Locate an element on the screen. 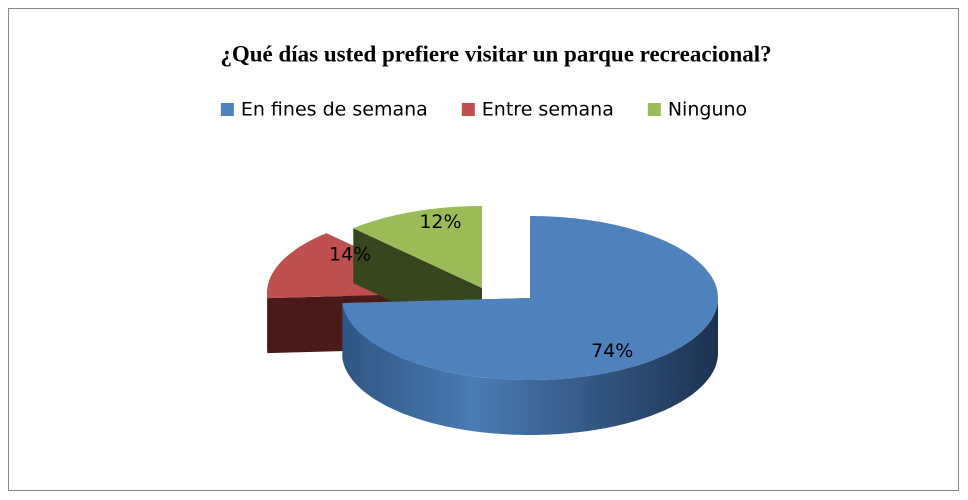 The height and width of the screenshot is (500, 968). data-label: 14% is located at coordinates (350, 254).